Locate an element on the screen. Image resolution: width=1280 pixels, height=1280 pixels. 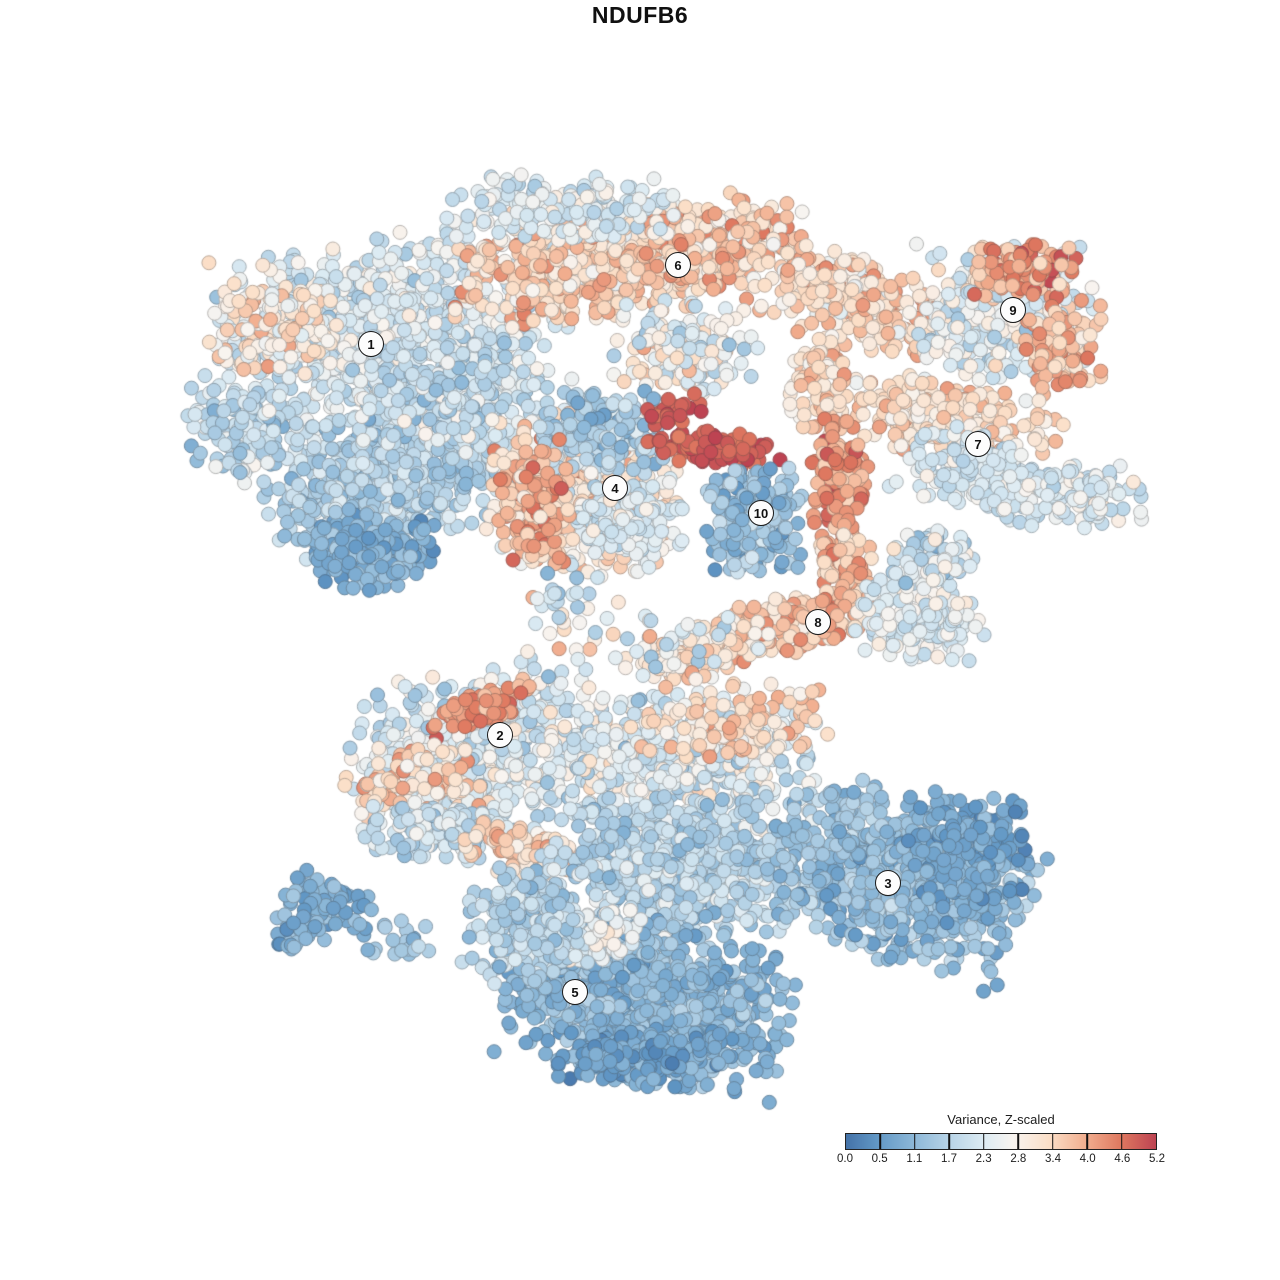
legend-tick-label: 5.2 is located at coordinates (1157, 1159).